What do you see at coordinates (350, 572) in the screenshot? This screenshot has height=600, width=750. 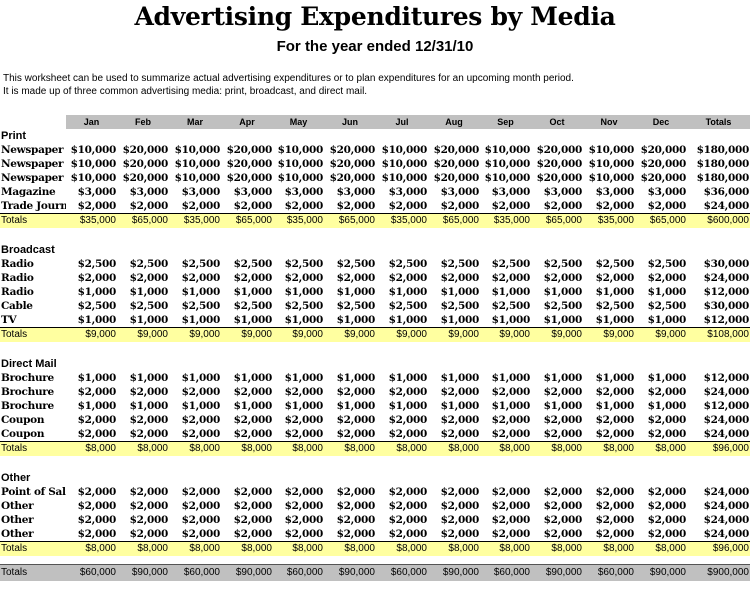 I see `grand-totals-cell: $90,000` at bounding box center [350, 572].